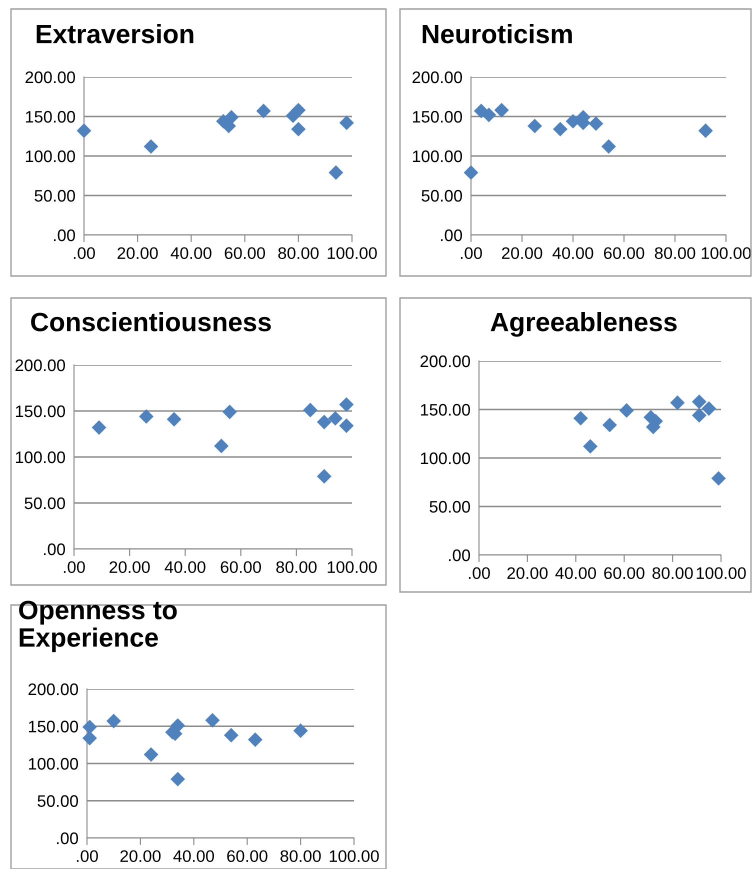  I want to click on chart-title: Agreeableness, so click(583, 324).